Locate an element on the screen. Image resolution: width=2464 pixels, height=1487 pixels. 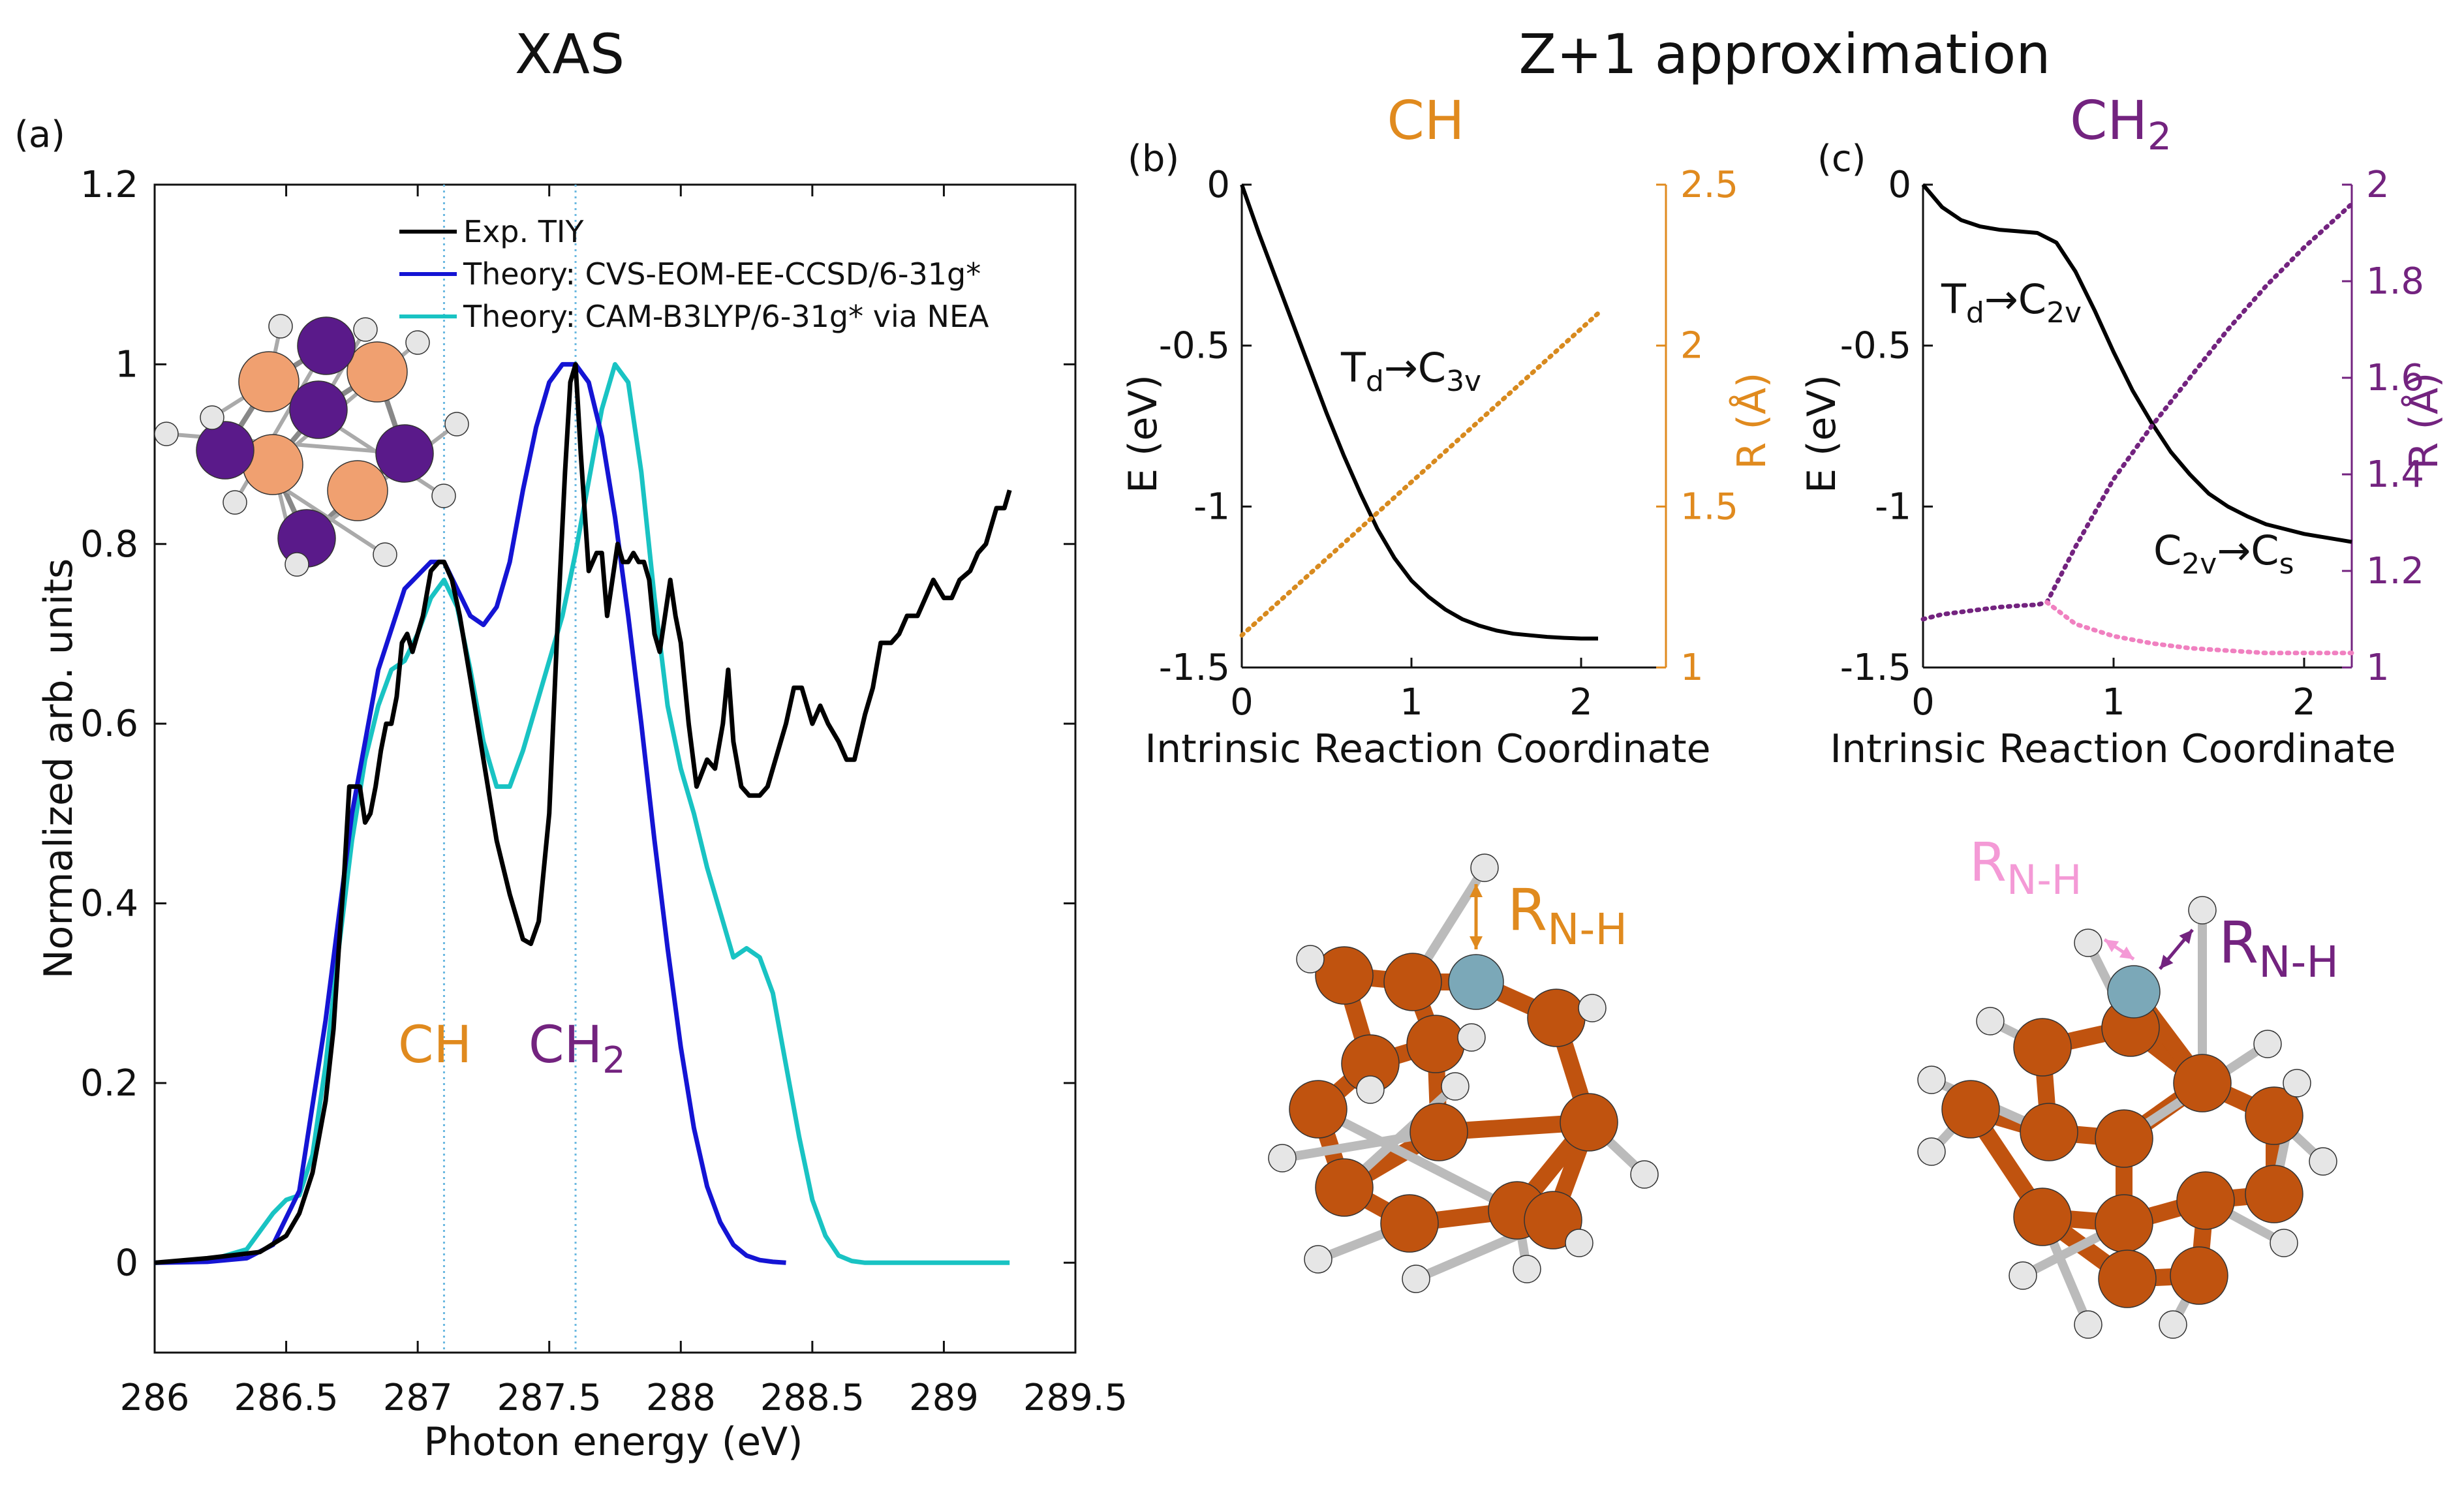
x-tick-label: 289.5 is located at coordinates (1076, 1398).